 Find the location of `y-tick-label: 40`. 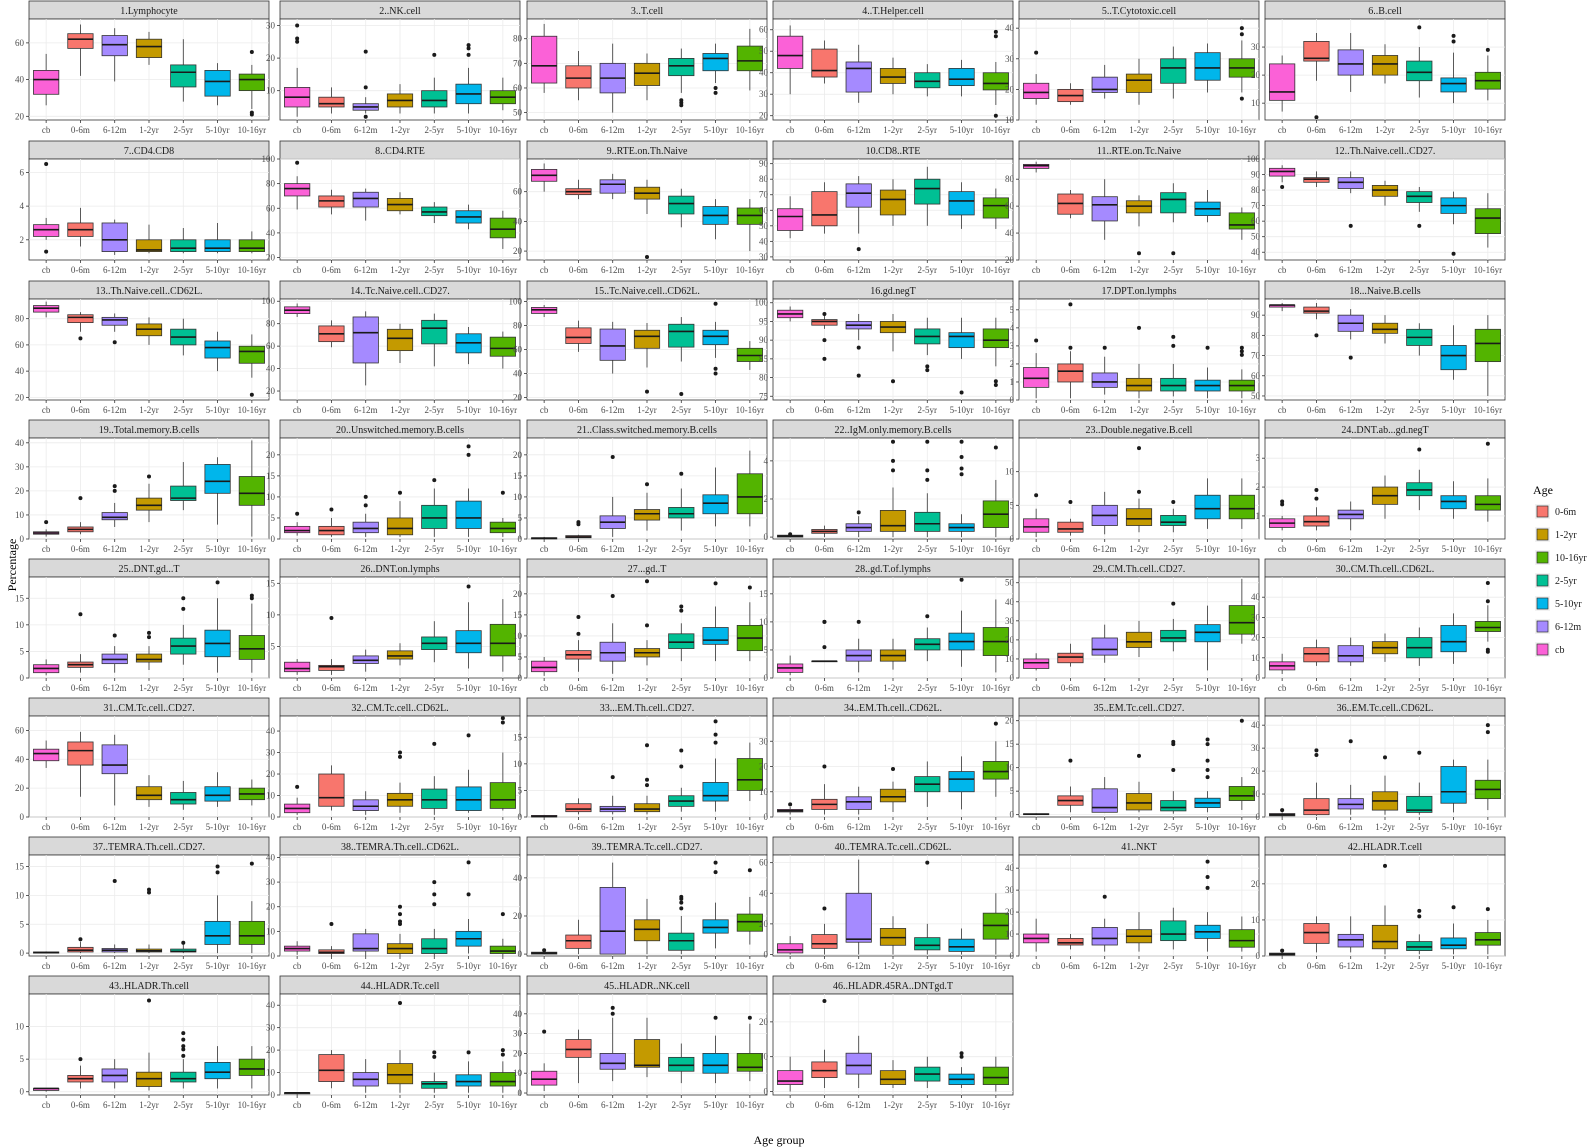

y-tick-label: 40 is located at coordinates (271, 233).